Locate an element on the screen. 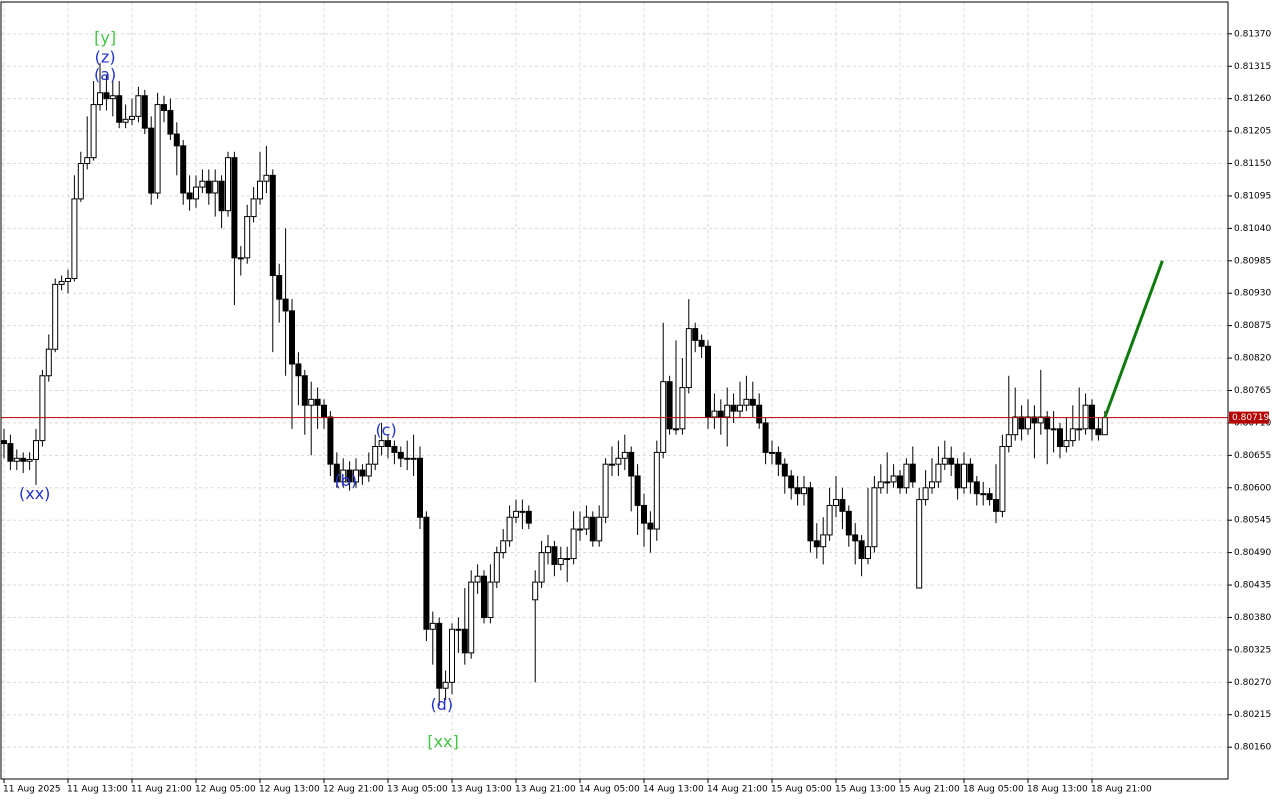  x-tick-label: 13 Aug 21:00 is located at coordinates (545, 790).